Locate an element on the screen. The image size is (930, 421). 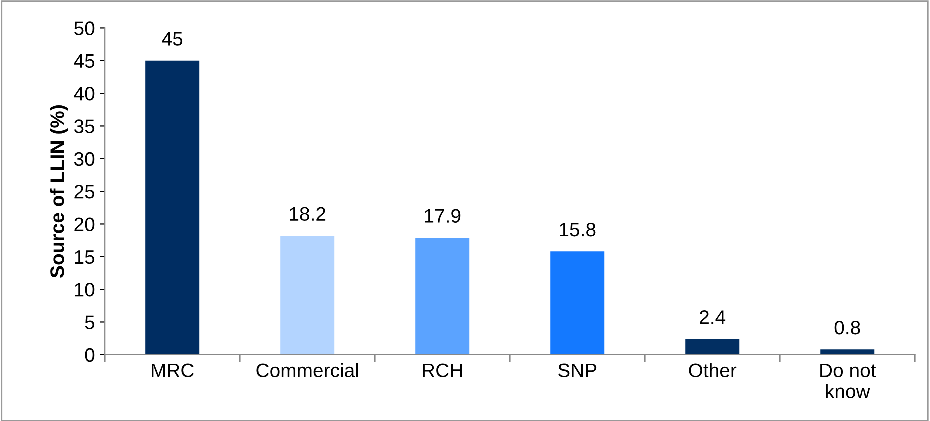
x-tick-label: SNP is located at coordinates (577, 371).